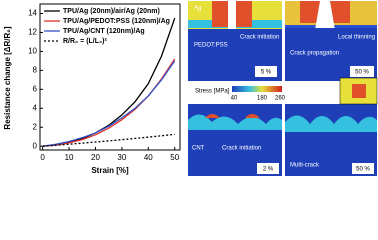 This screenshot has width=378, height=240. I want to click on y-tick-label: 4, so click(35, 107).